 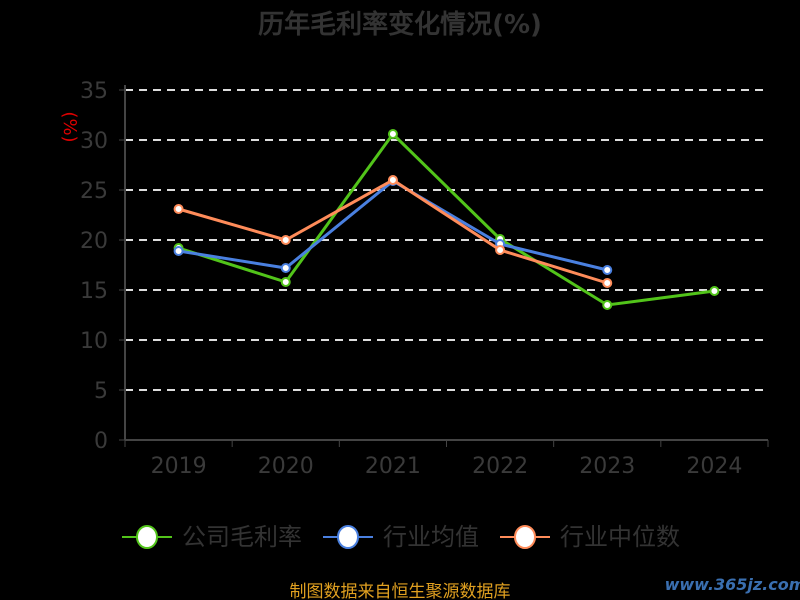 I want to click on legend-label: 行业中位数, so click(x=620, y=537).